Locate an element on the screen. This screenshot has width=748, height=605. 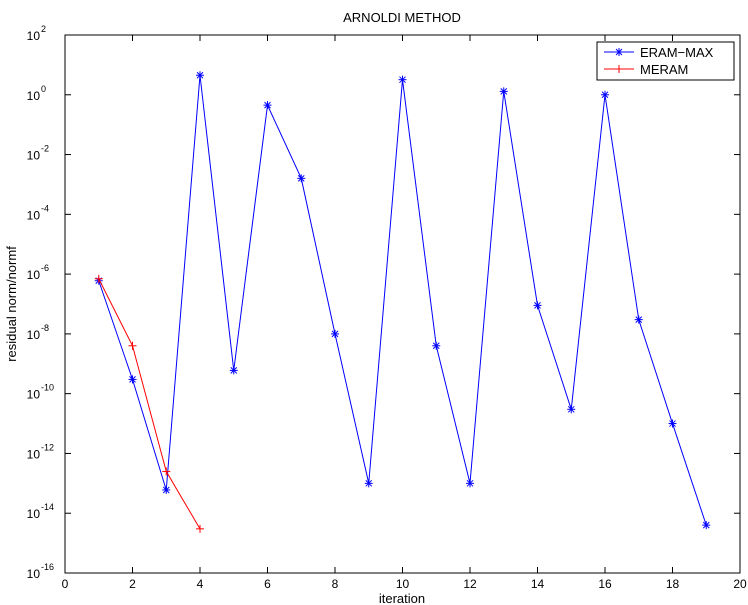
y-tick-label: 10 -10 is located at coordinates (40, 392).